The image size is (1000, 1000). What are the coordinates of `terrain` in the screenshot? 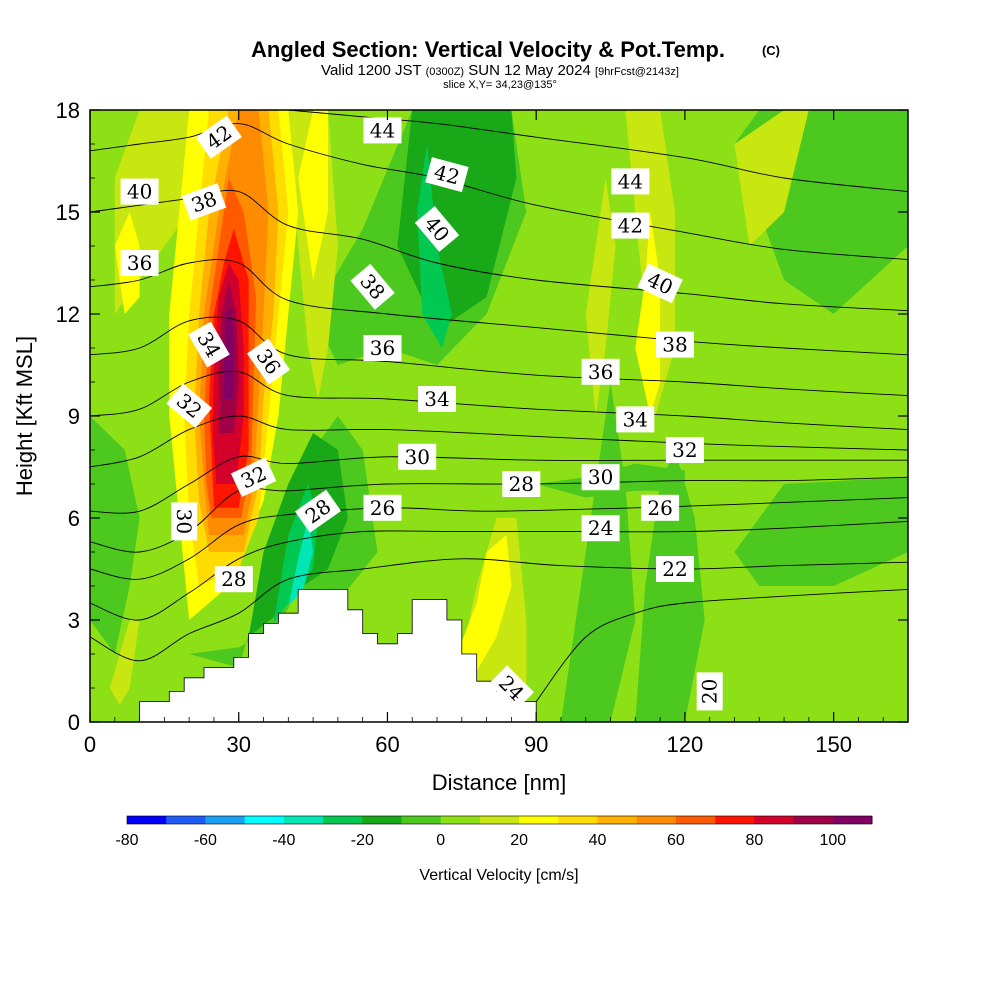 It's located at (338, 655).